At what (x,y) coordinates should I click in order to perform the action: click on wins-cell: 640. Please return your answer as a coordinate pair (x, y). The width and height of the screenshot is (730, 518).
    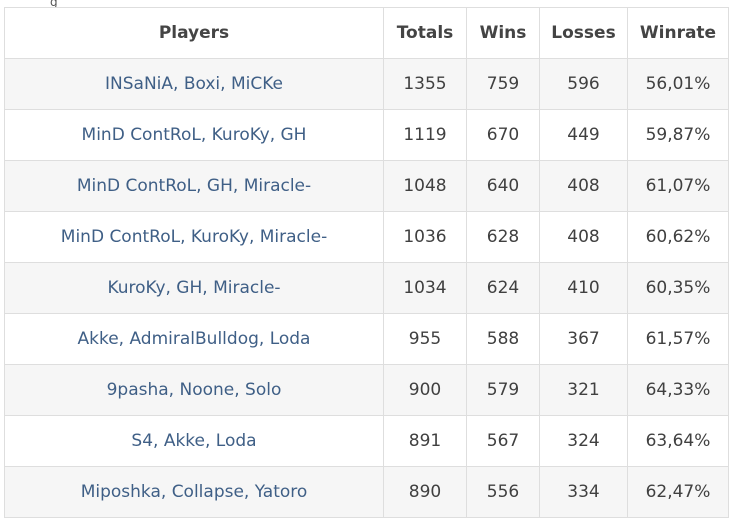
    Looking at the image, I should click on (503, 186).